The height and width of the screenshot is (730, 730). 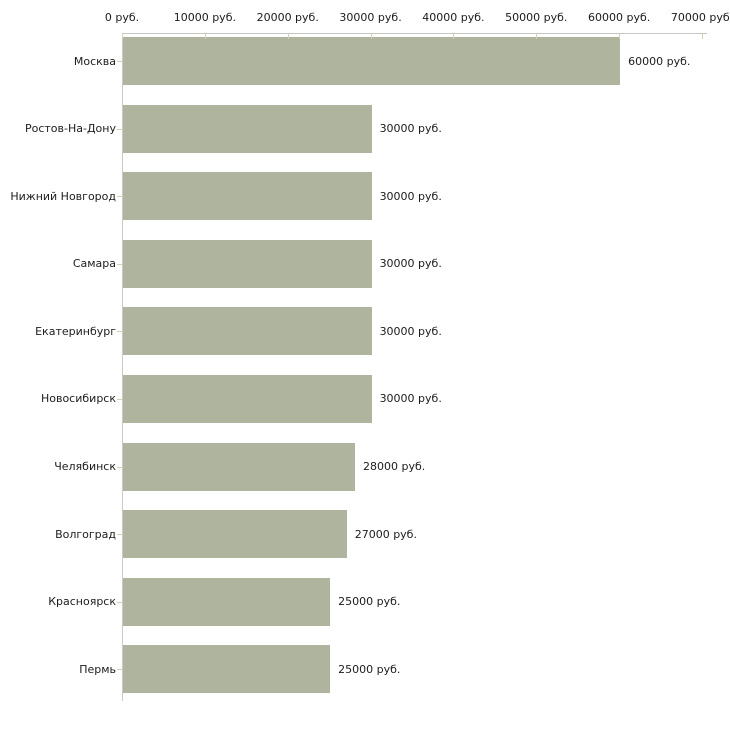 I want to click on bar-row: Москва 60000 руб., so click(x=388, y=67).